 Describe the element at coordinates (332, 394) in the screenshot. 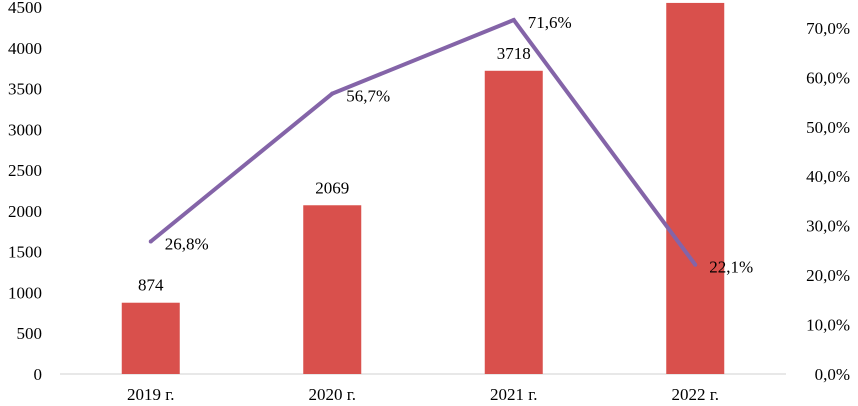

I see `x-axis-tick-label: 2020 г.` at that location.